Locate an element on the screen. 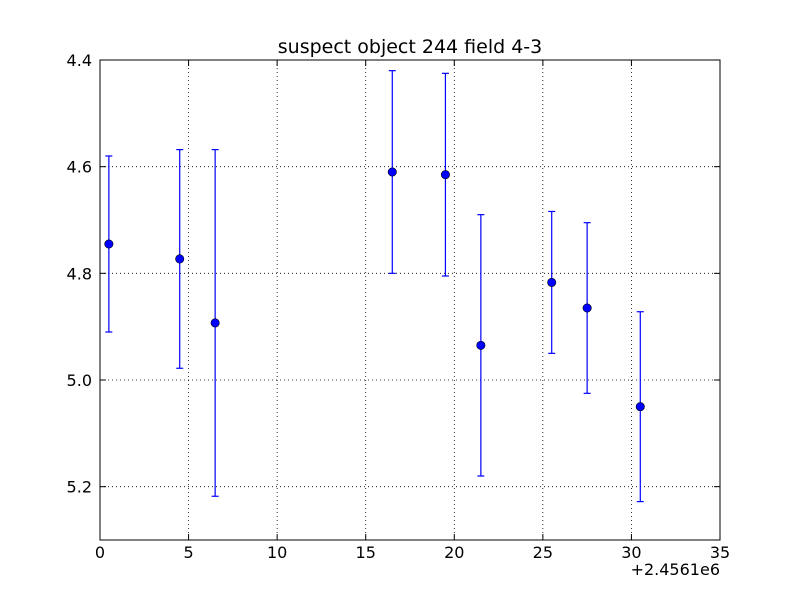 This screenshot has width=800, height=600. x-tick-label: 5 is located at coordinates (188, 552).